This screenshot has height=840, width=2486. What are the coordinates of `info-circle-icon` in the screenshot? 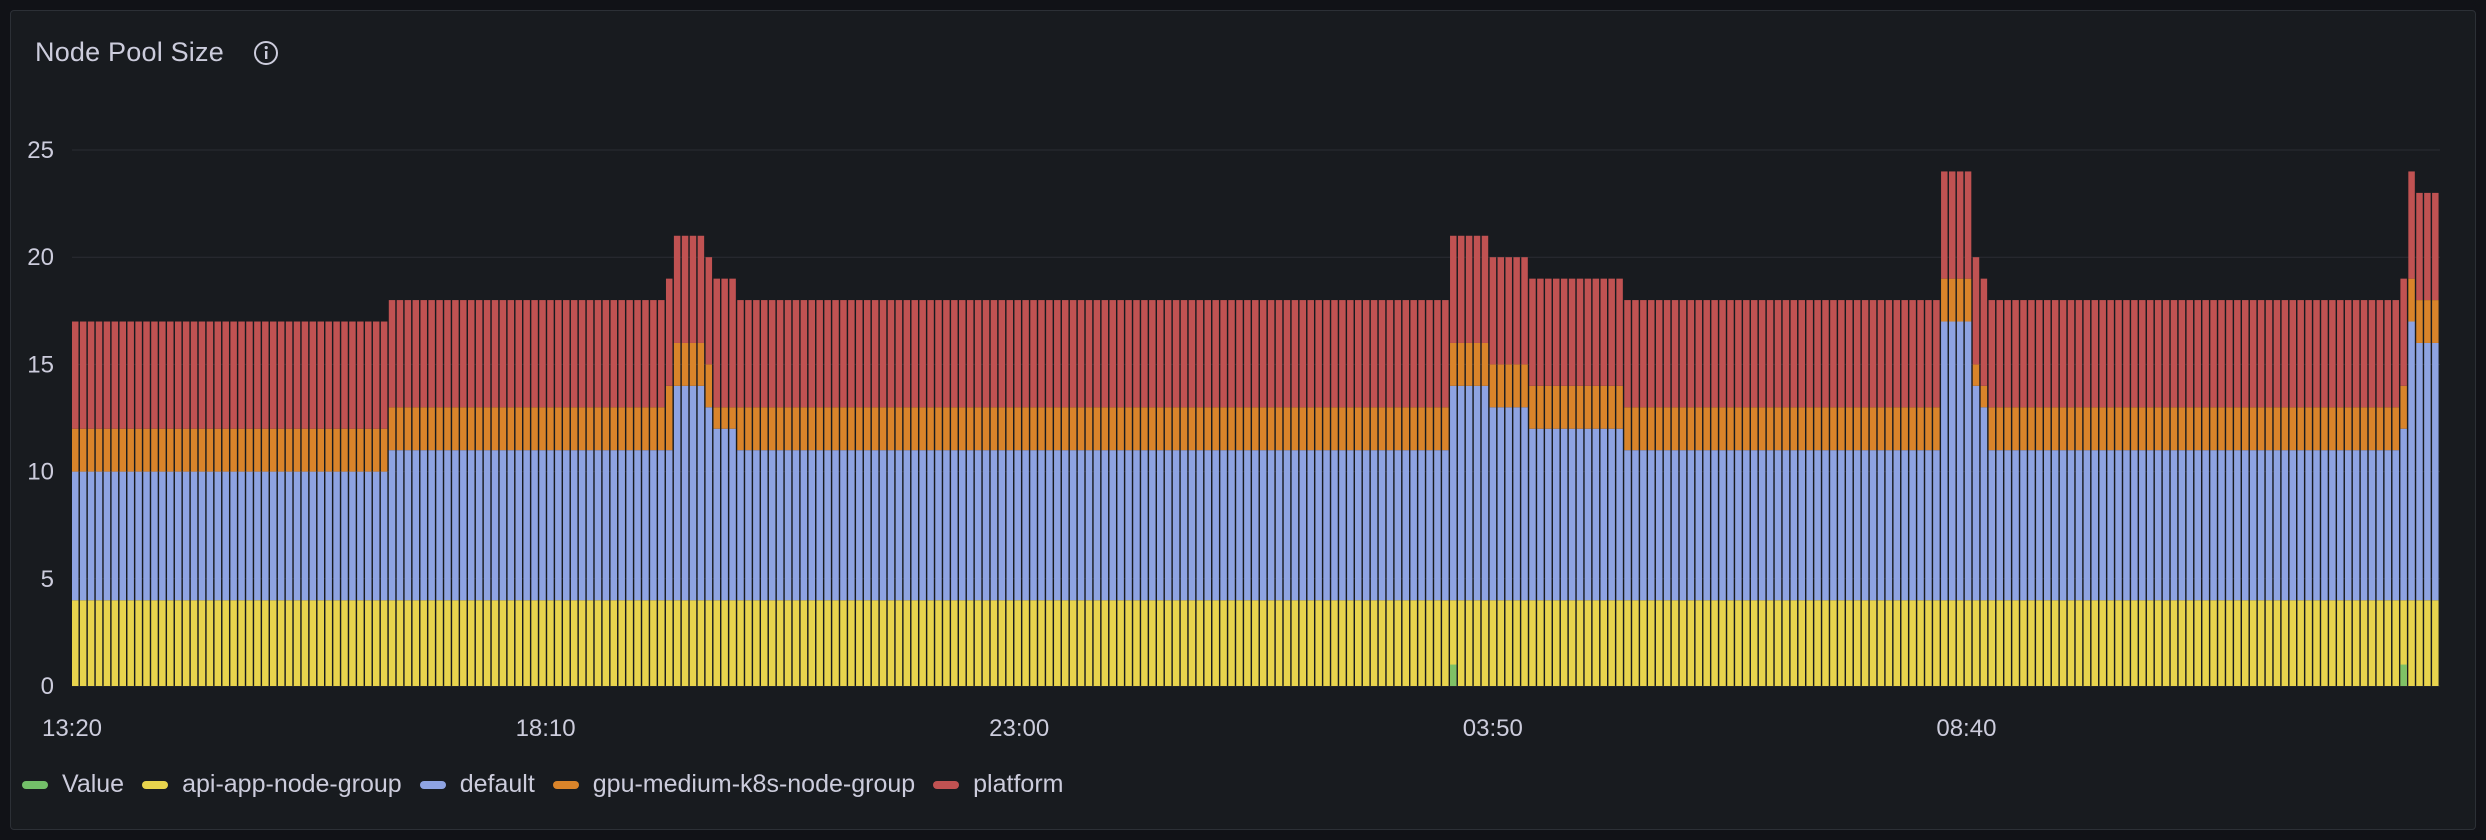 It's located at (266, 53).